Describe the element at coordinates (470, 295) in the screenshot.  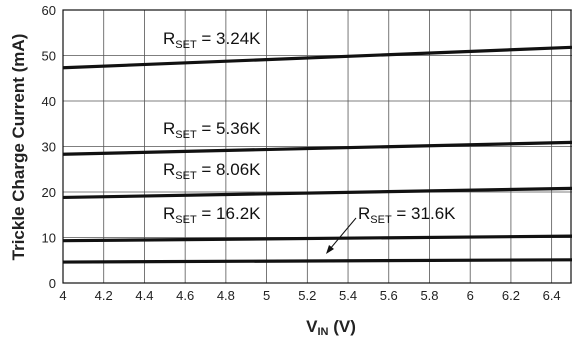
I see `x-tick-label-10: 6` at that location.